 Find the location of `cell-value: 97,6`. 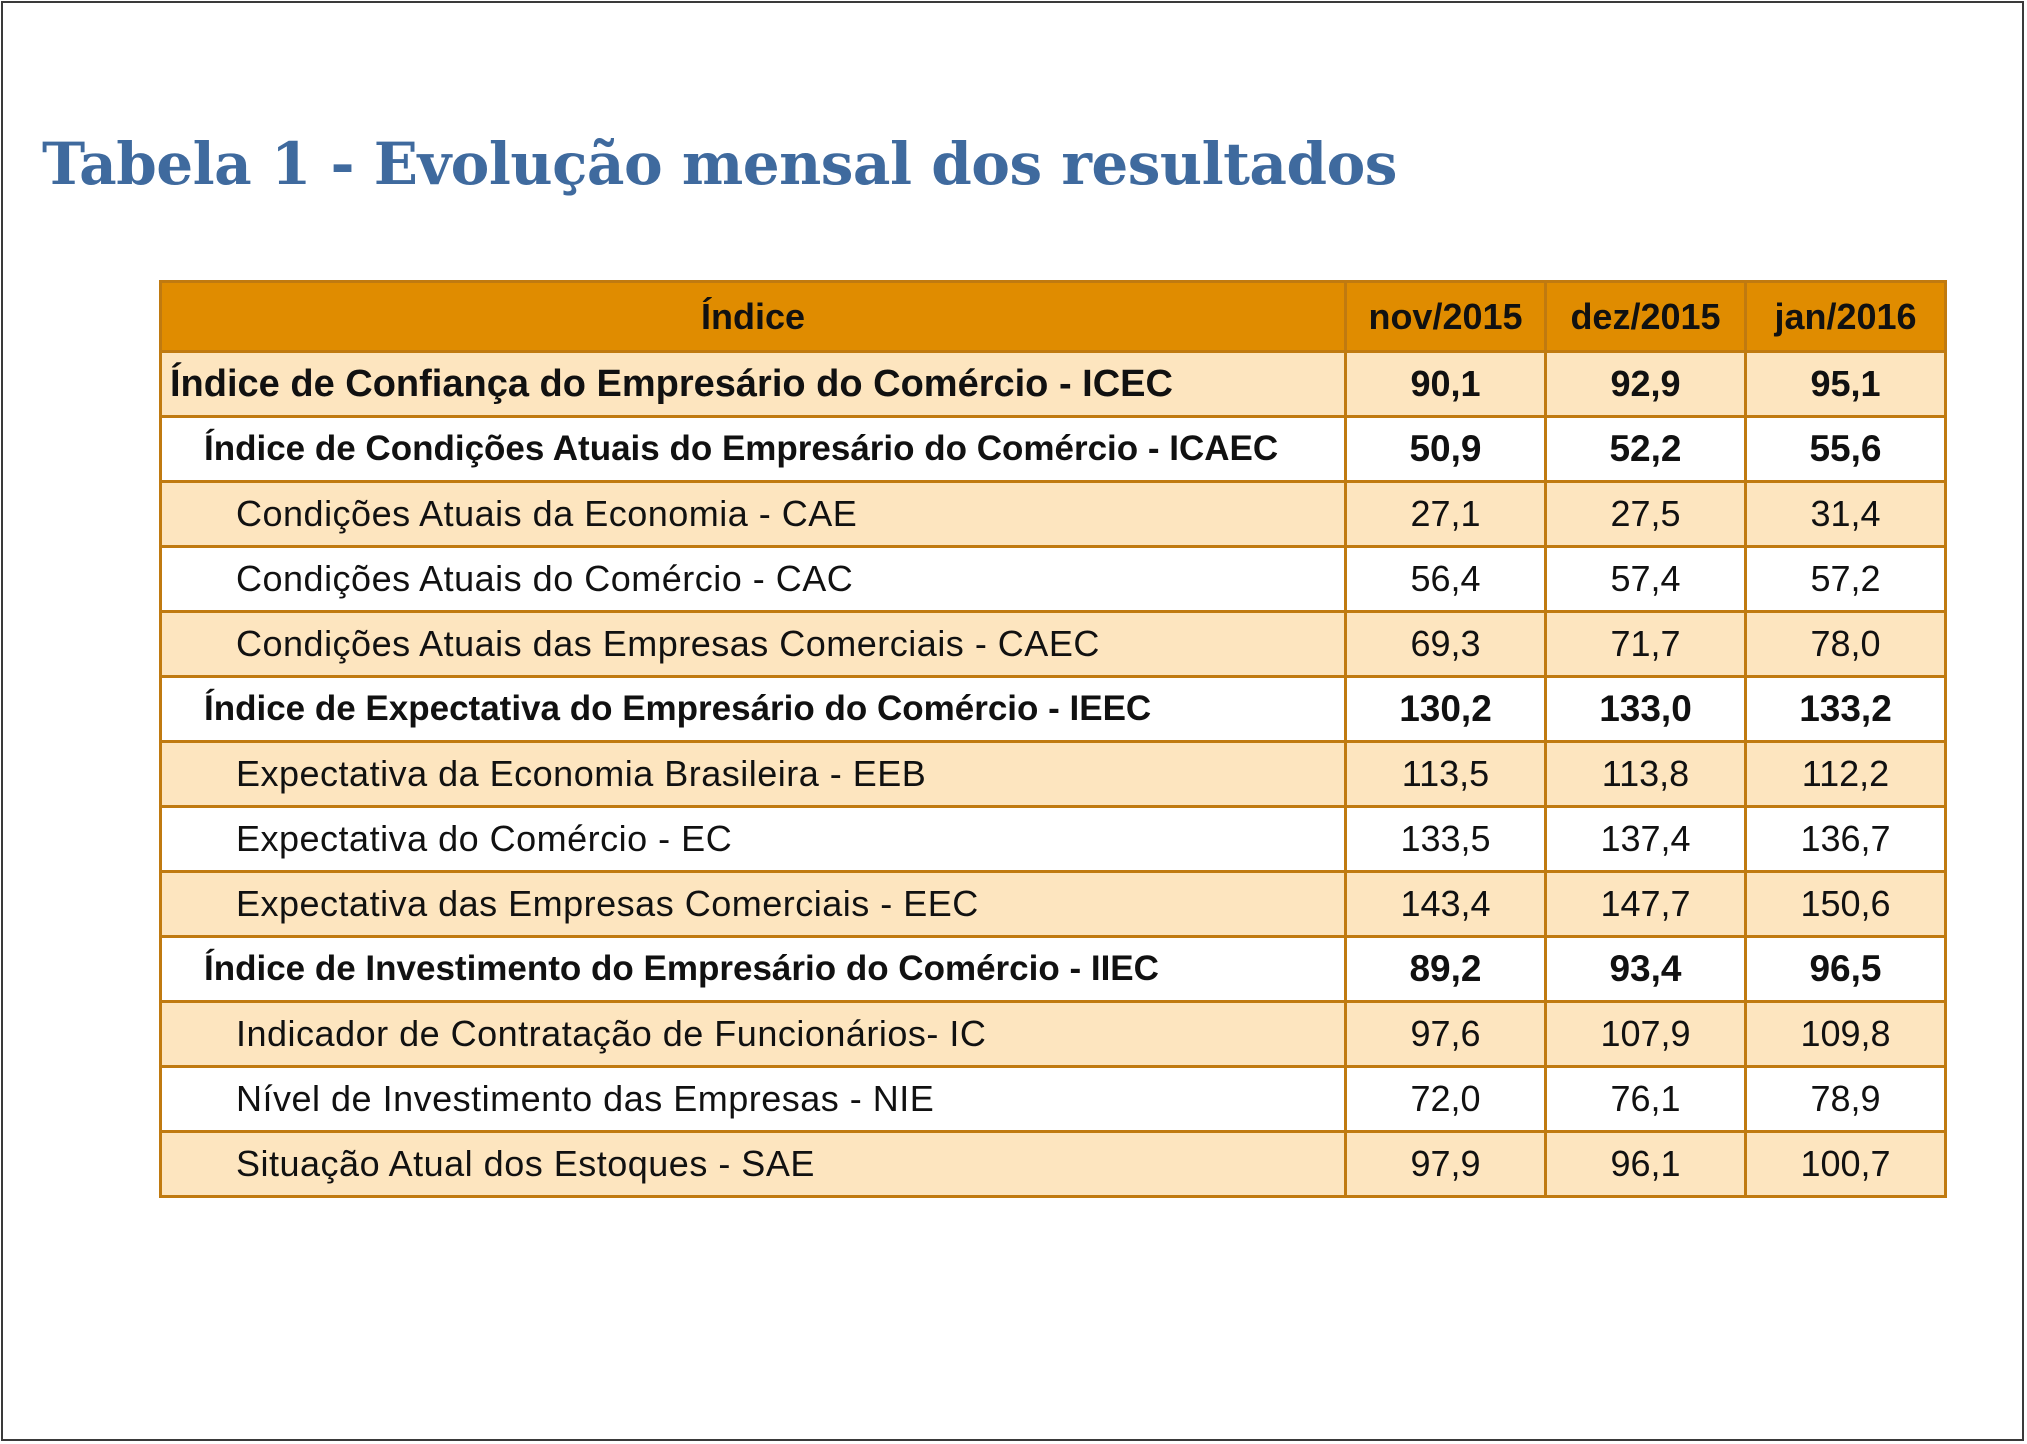

cell-value: 97,6 is located at coordinates (1445, 1034).